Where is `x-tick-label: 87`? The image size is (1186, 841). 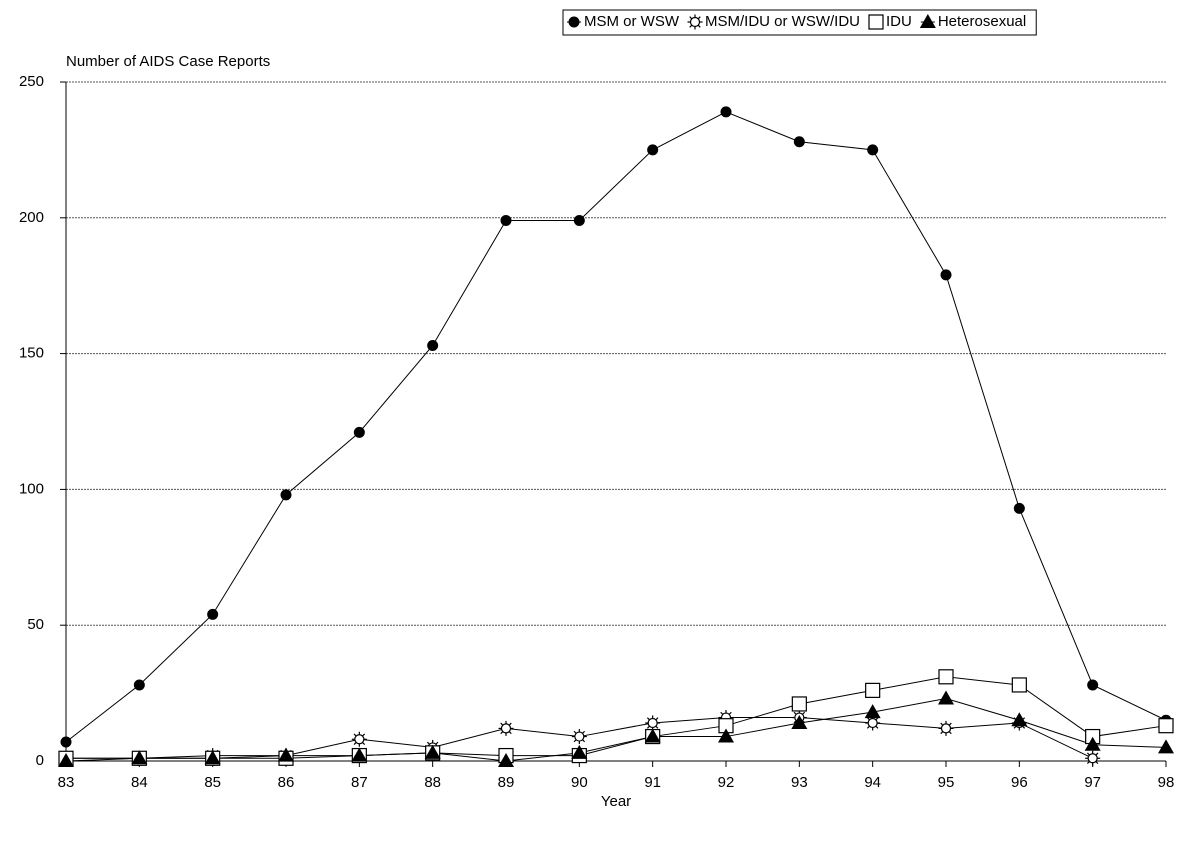 x-tick-label: 87 is located at coordinates (359, 782).